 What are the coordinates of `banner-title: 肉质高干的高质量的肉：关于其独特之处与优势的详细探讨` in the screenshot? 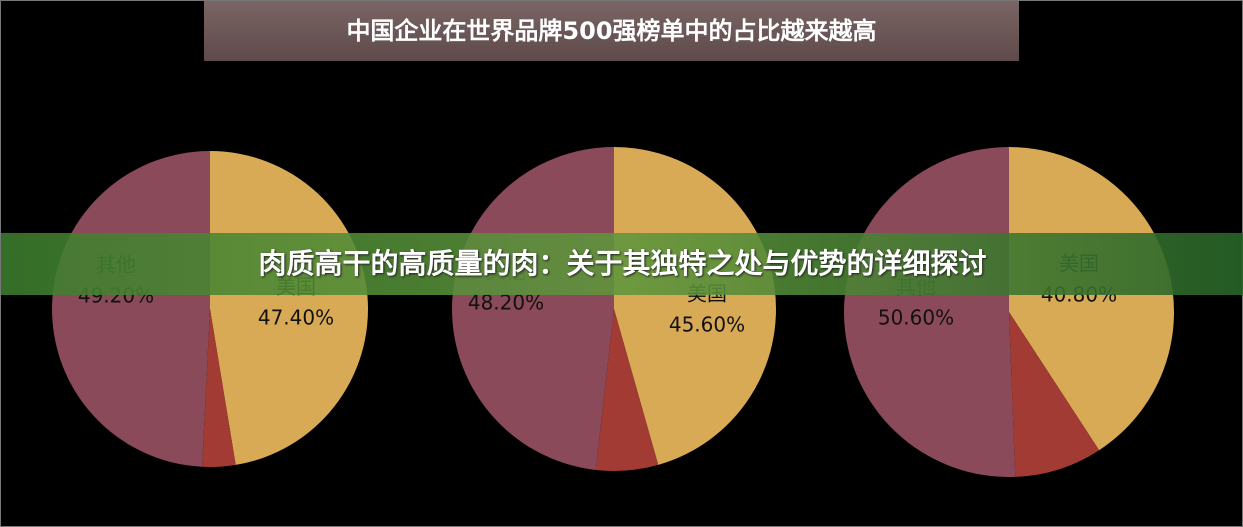 It's located at (622, 264).